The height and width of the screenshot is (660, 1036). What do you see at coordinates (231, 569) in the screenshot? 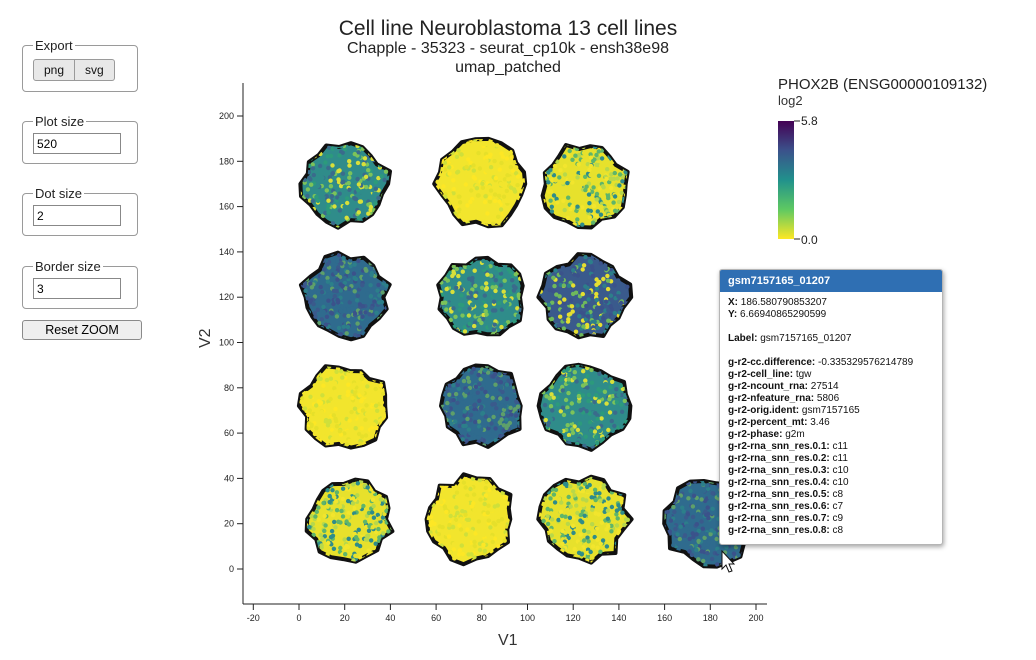
I see `y-tick-label: 0` at bounding box center [231, 569].